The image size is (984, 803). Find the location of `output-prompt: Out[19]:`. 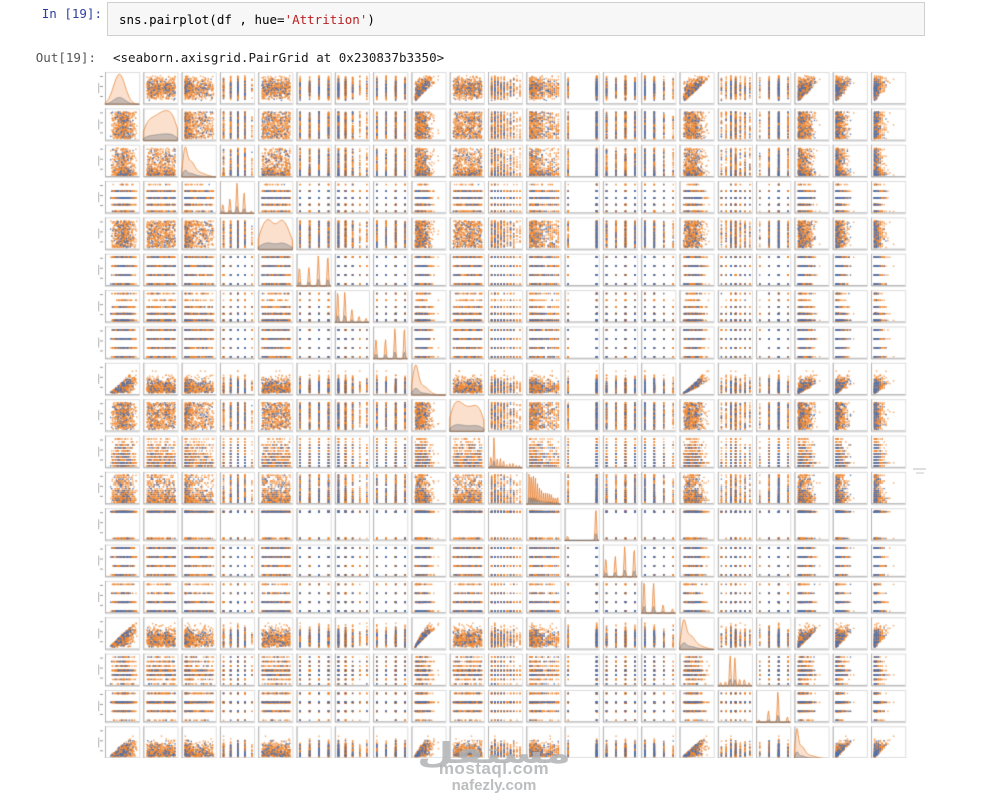

output-prompt: Out[19]: is located at coordinates (65, 57).